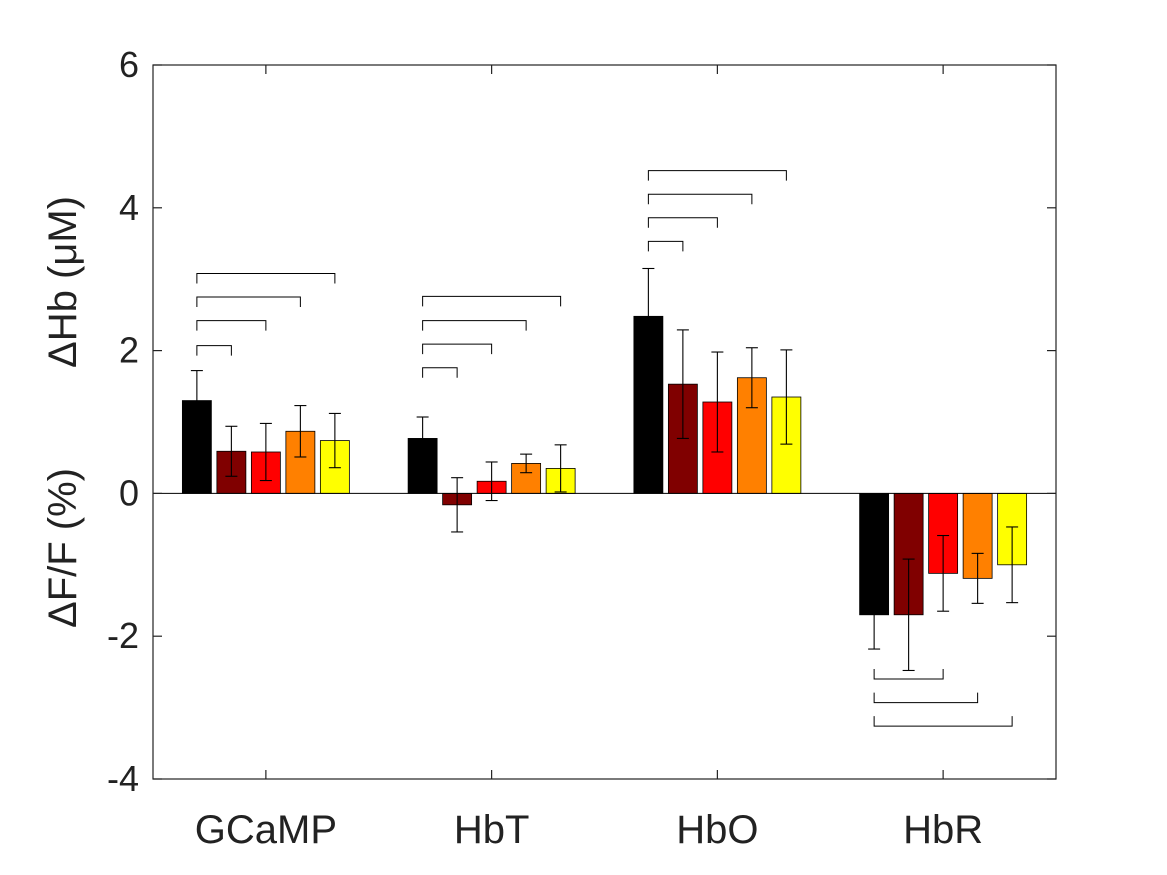 The width and height of the screenshot is (1167, 875). Describe the element at coordinates (63, 282) in the screenshot. I see `y-axis-label-hb: ΔHb (μM)` at that location.